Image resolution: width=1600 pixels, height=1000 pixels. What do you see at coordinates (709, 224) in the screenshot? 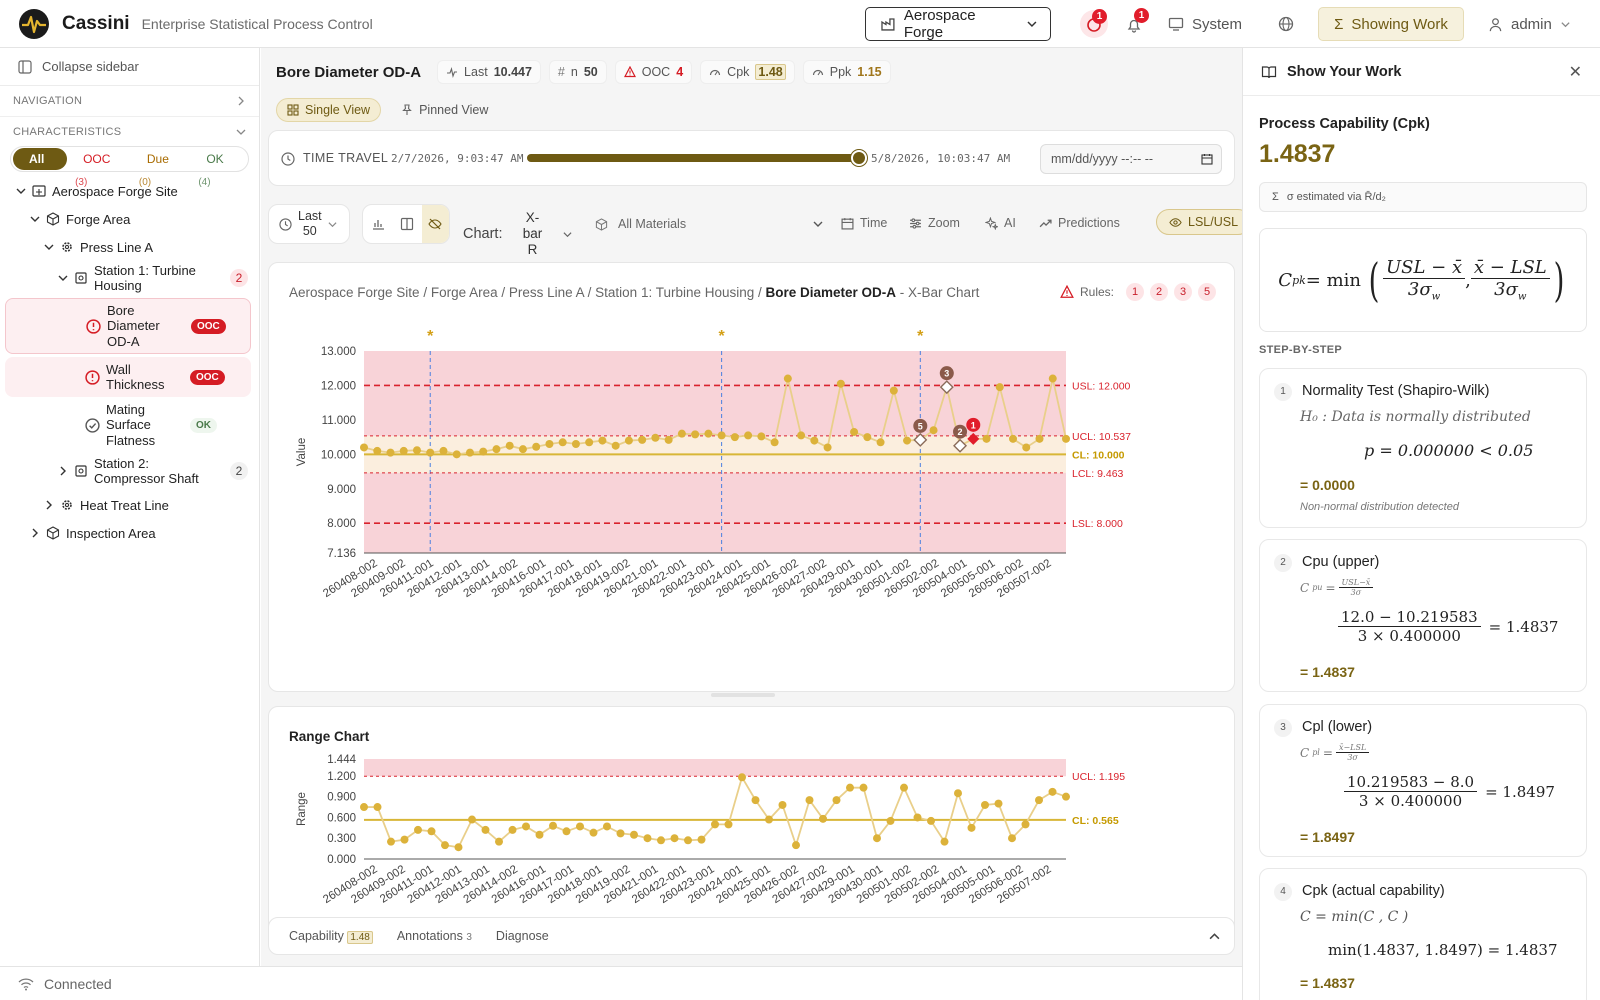
I see `materials-select: All Materials` at bounding box center [709, 224].